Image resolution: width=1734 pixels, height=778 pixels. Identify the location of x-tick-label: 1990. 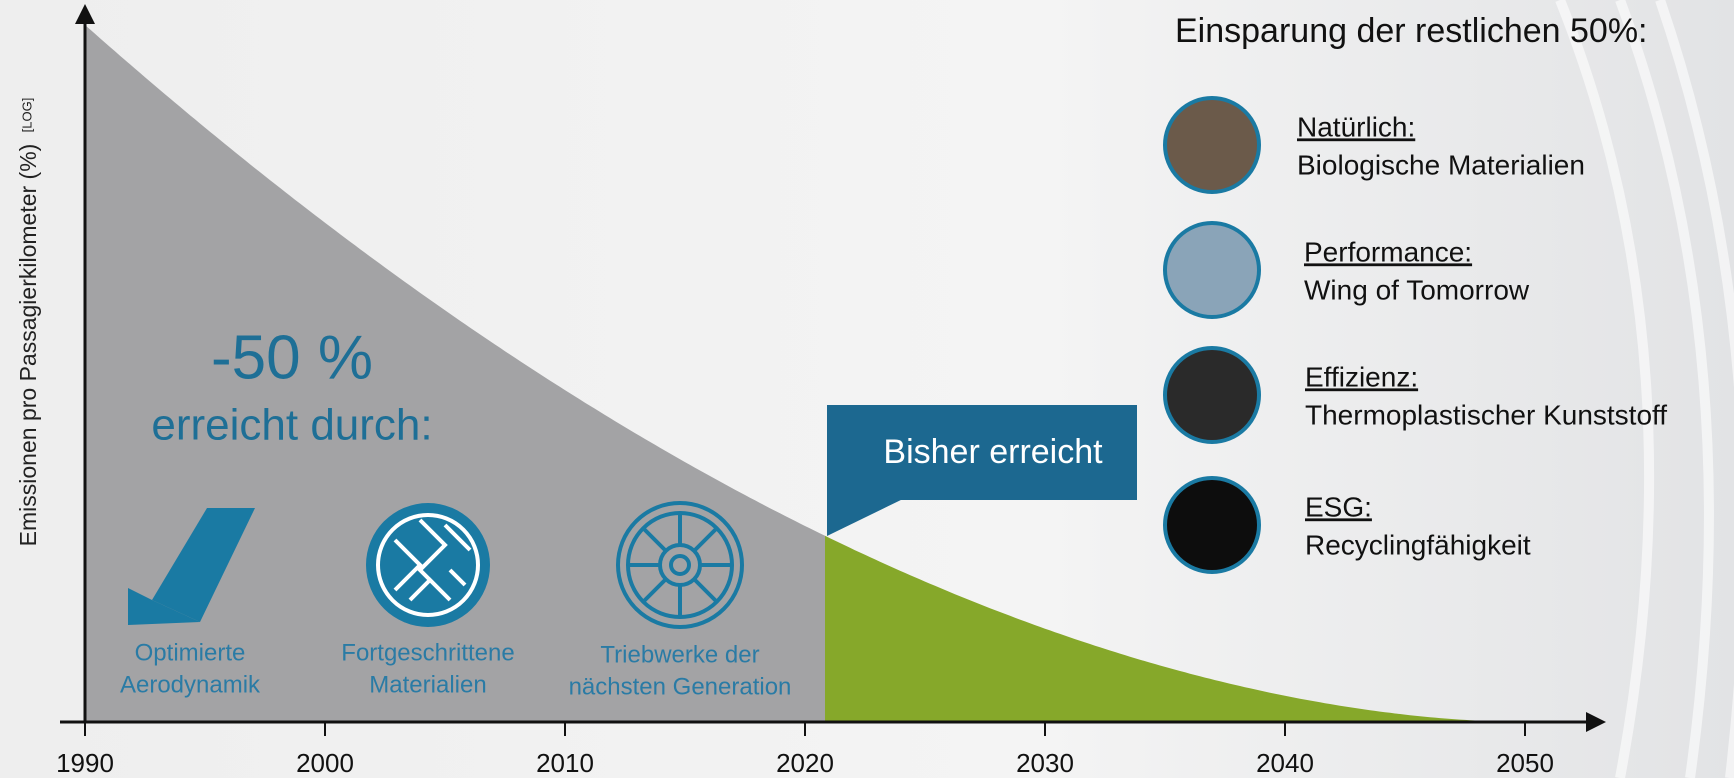
(85, 763).